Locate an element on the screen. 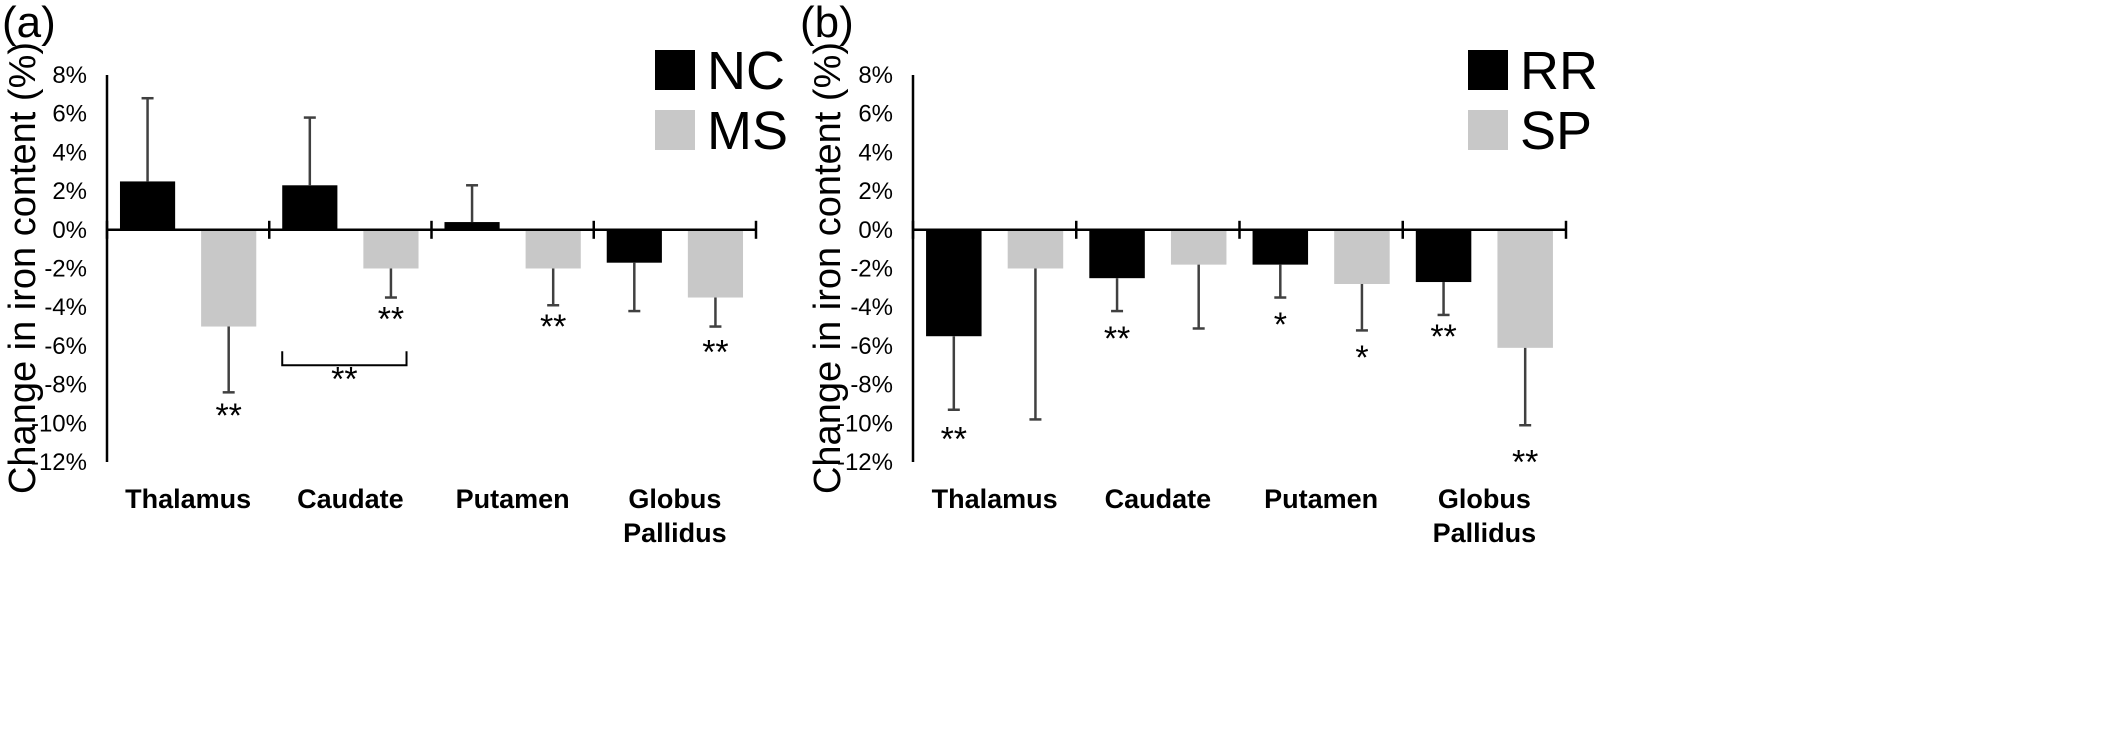  legend-swatch-rr is located at coordinates (1488, 70).